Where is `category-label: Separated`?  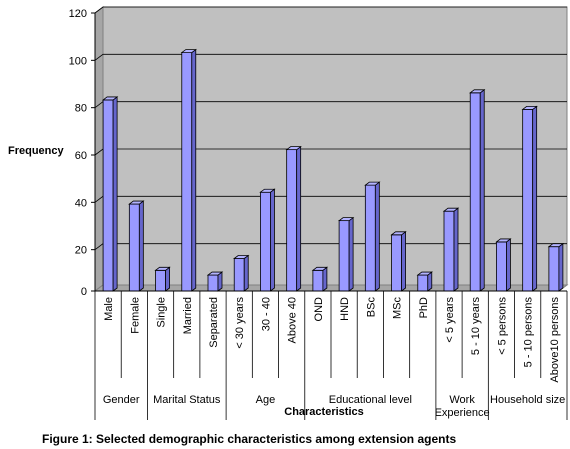 category-label: Separated is located at coordinates (214, 322).